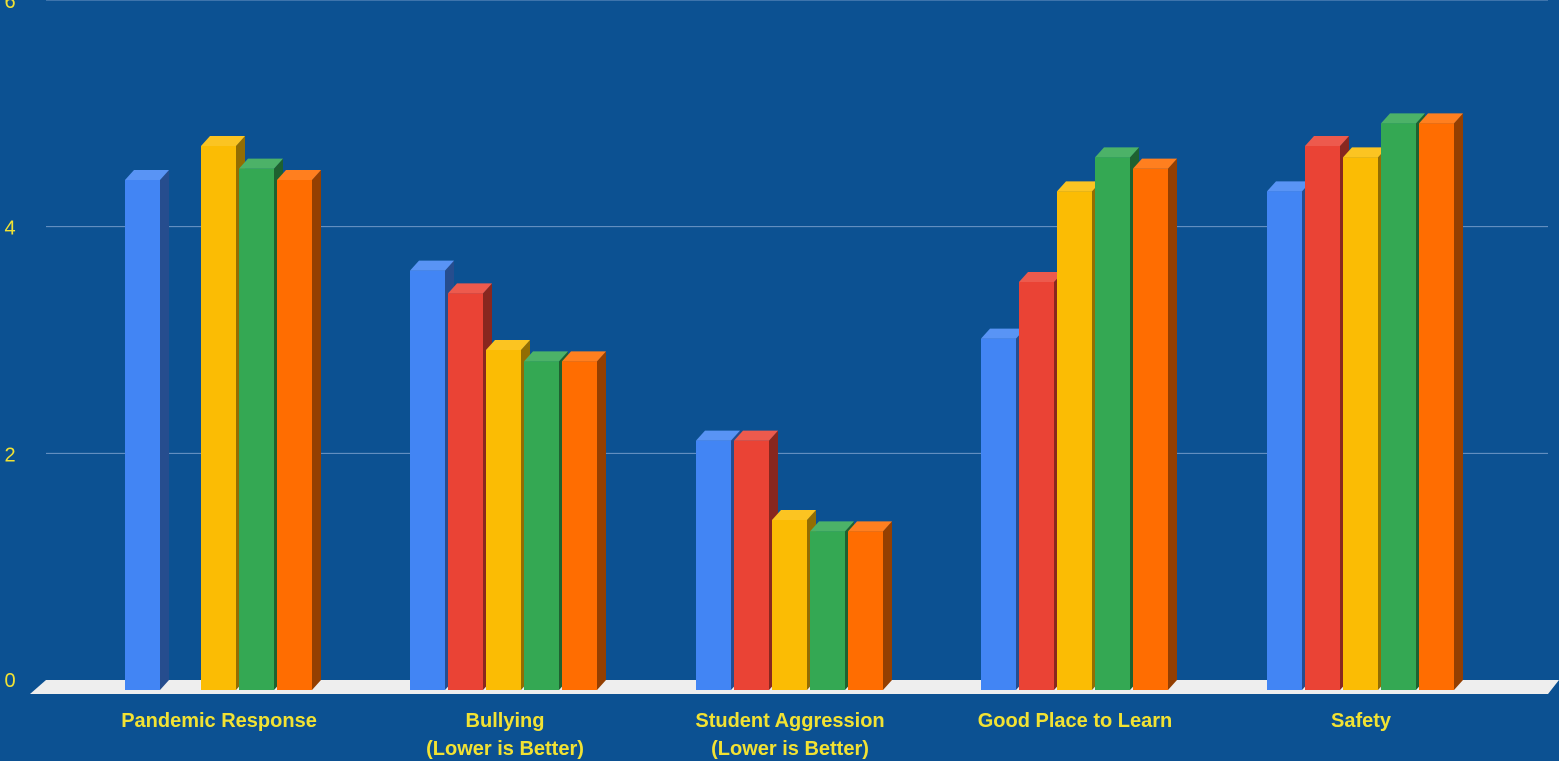  Describe the element at coordinates (9, 229) in the screenshot. I see `y-tick-label: 4` at that location.